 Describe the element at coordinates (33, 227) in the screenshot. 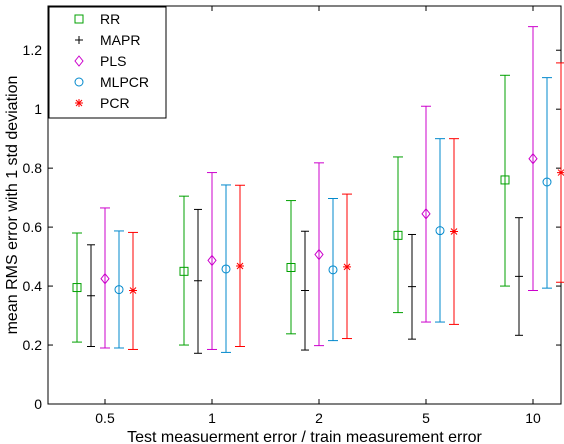

I see `y-tick-label: 0.6` at that location.